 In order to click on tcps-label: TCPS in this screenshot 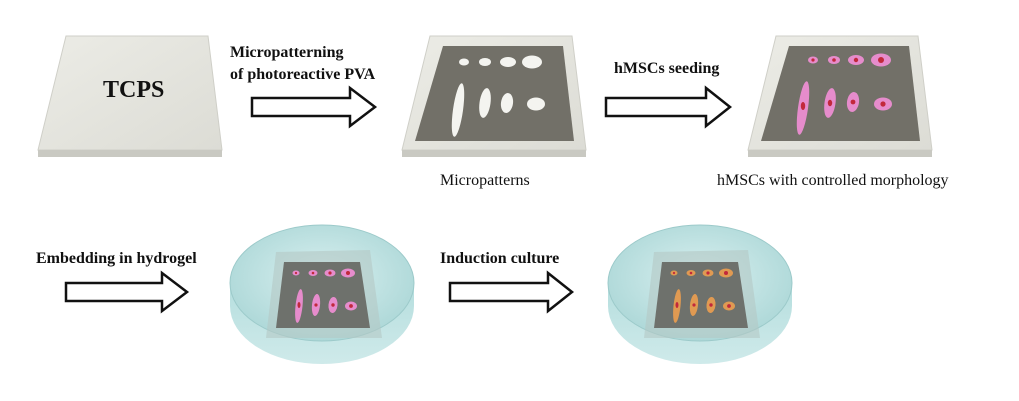, I will do `click(134, 90)`.